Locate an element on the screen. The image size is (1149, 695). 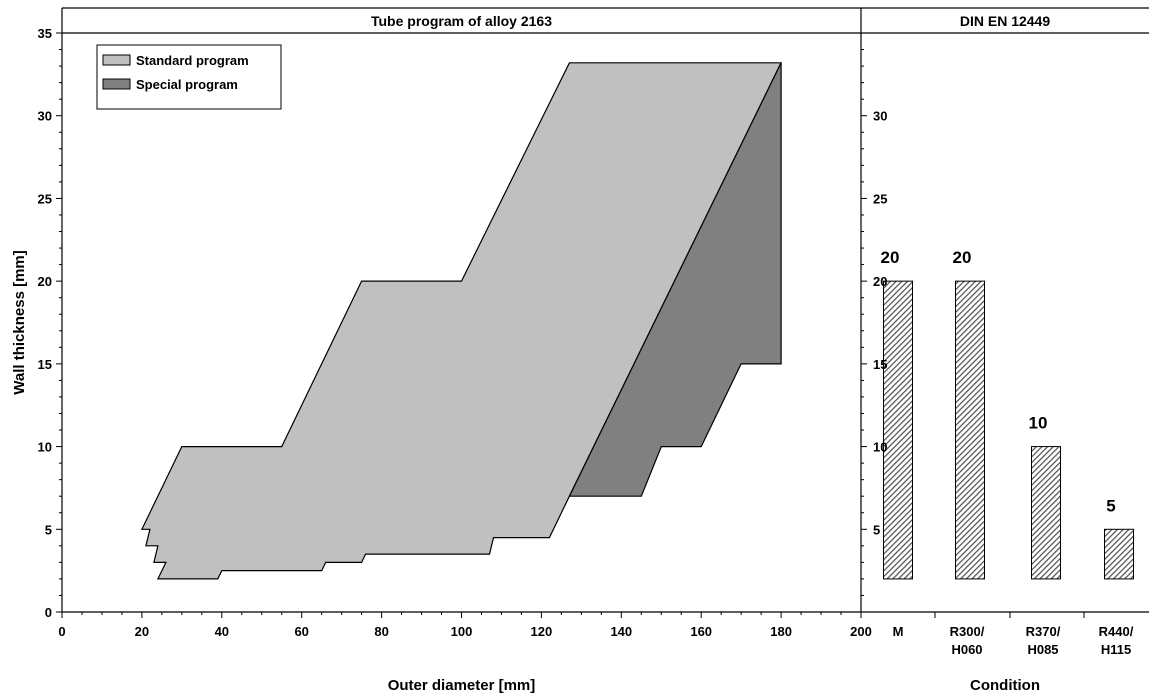
x-axis-title: Outer diameter [mm] is located at coordinates (462, 685).